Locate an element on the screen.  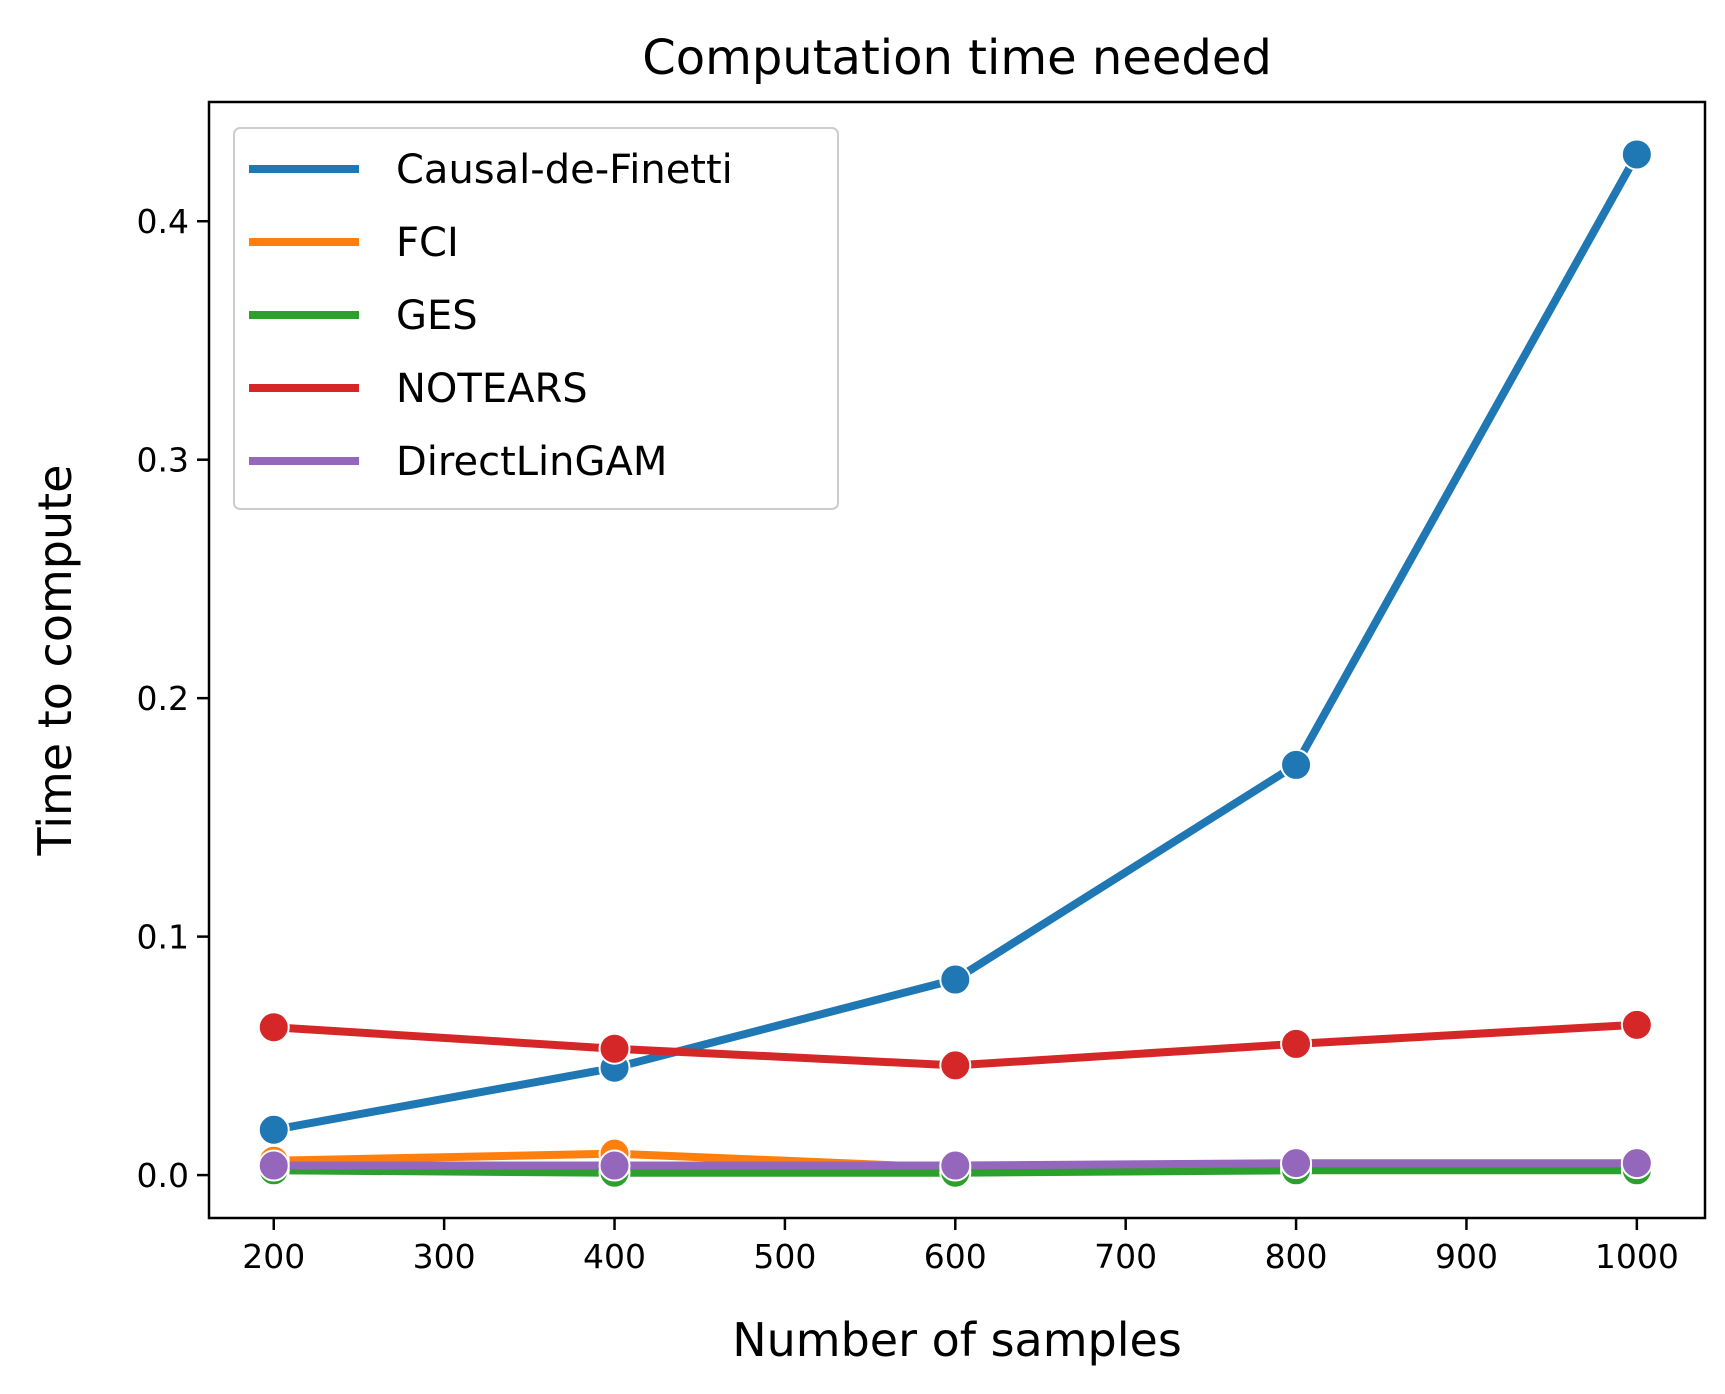
y-tick-label: 0.0 is located at coordinates (163, 1175).